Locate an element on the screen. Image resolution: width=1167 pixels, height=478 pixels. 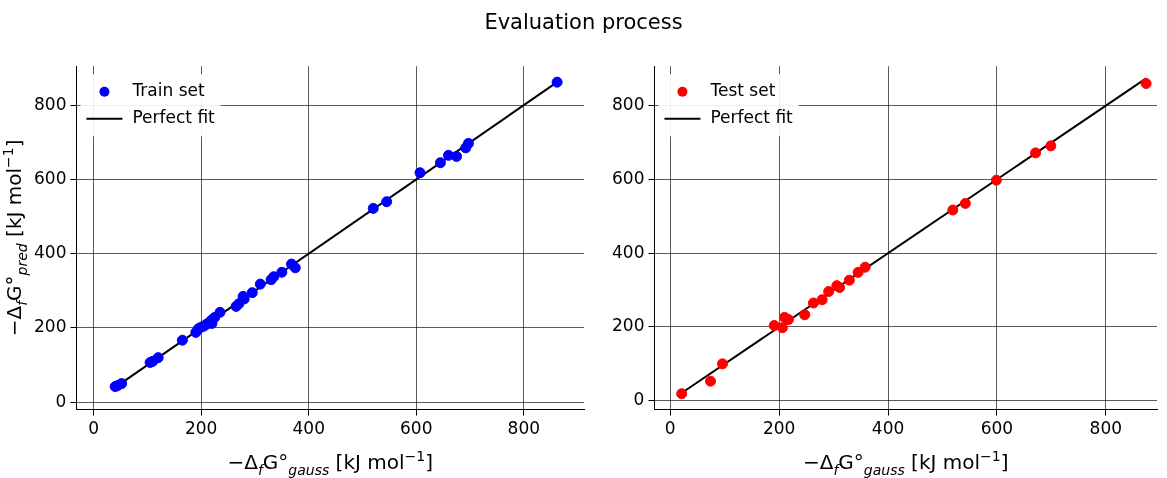
legend-label: Train set is located at coordinates (168, 90).